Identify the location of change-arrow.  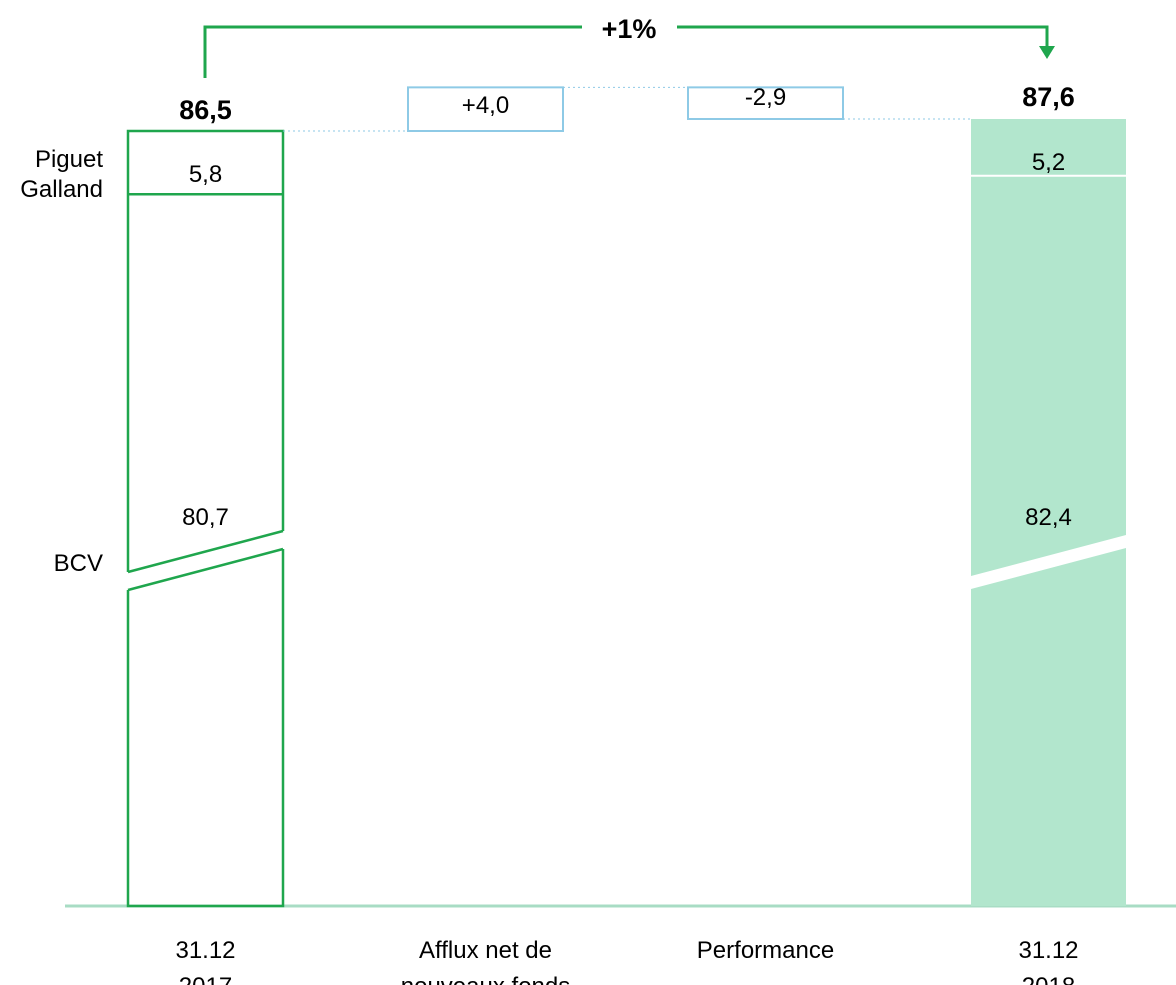
(626, 51).